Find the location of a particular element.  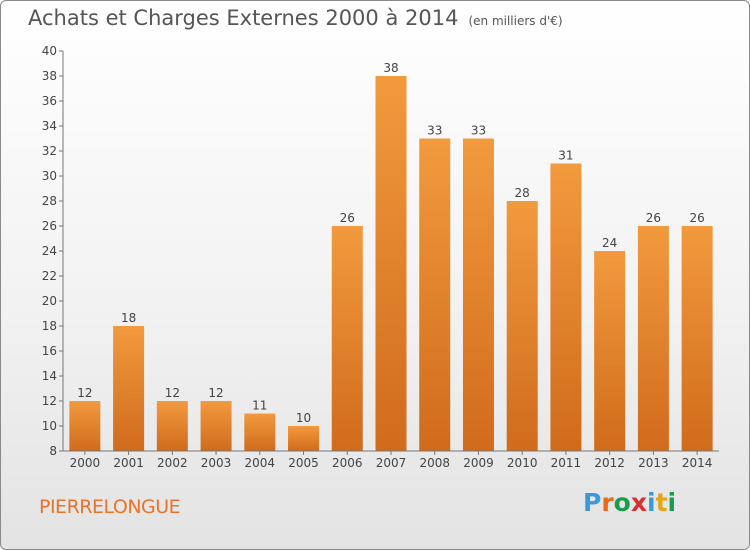

chart-title-text: Achats et Charges Externes 2000 à 2014 is located at coordinates (243, 18).